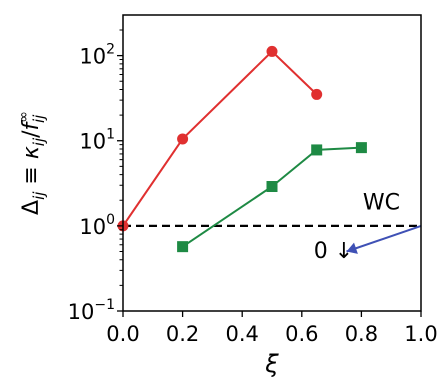  What do you see at coordinates (420, 334) in the screenshot?
I see `x-tick-label: 1.0` at bounding box center [420, 334].